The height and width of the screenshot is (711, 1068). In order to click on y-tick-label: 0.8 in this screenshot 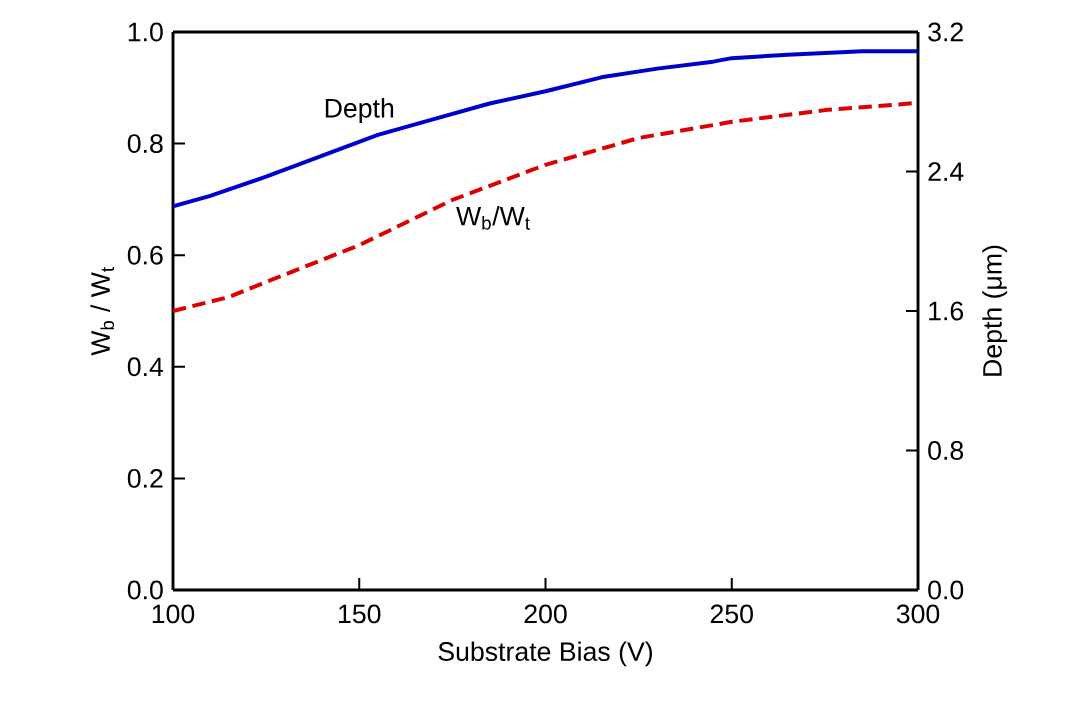, I will do `click(145, 144)`.